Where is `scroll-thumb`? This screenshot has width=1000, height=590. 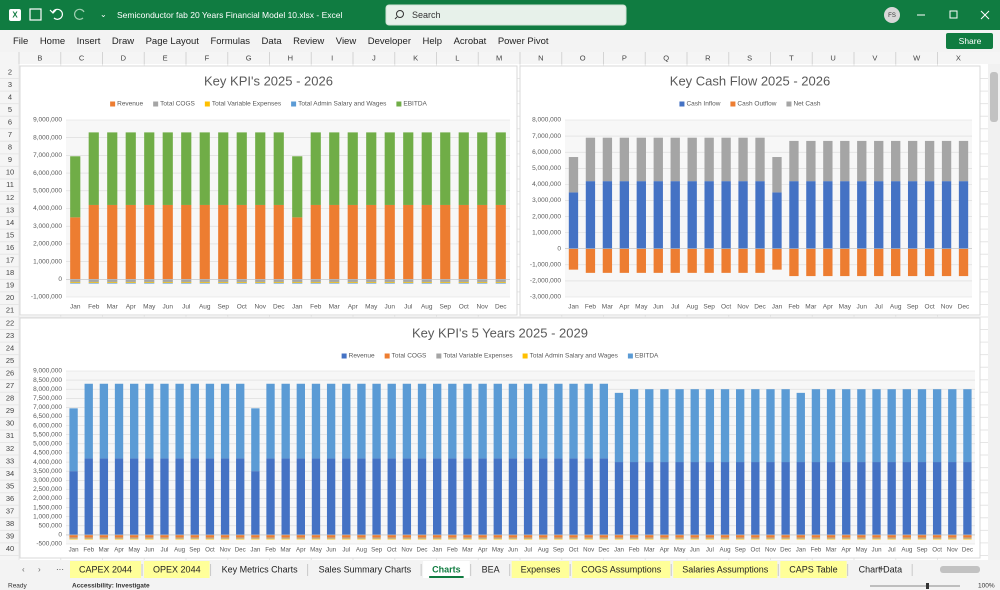 scroll-thumb is located at coordinates (994, 97).